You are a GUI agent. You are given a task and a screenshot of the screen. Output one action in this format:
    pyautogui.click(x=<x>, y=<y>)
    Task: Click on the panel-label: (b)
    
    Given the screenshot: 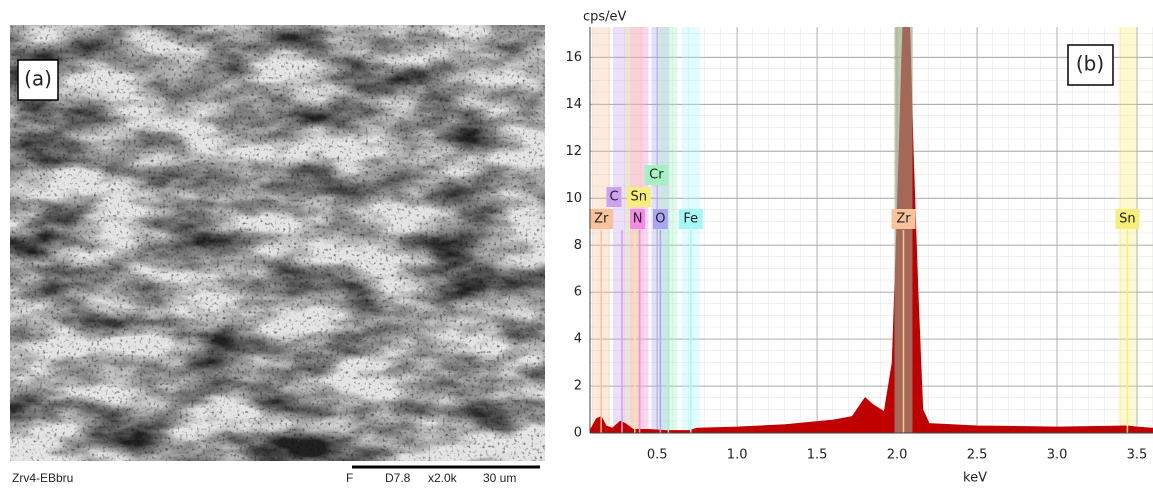 What is the action you would take?
    pyautogui.click(x=1090, y=64)
    